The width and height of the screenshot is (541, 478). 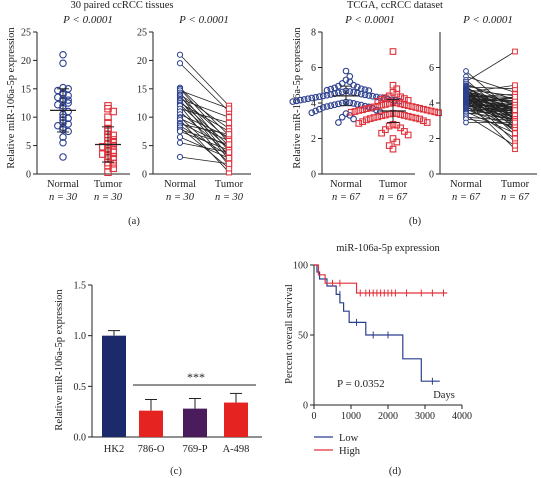 I want to click on panel-a-dot-p-value: P < 0.0001, so click(x=87, y=20).